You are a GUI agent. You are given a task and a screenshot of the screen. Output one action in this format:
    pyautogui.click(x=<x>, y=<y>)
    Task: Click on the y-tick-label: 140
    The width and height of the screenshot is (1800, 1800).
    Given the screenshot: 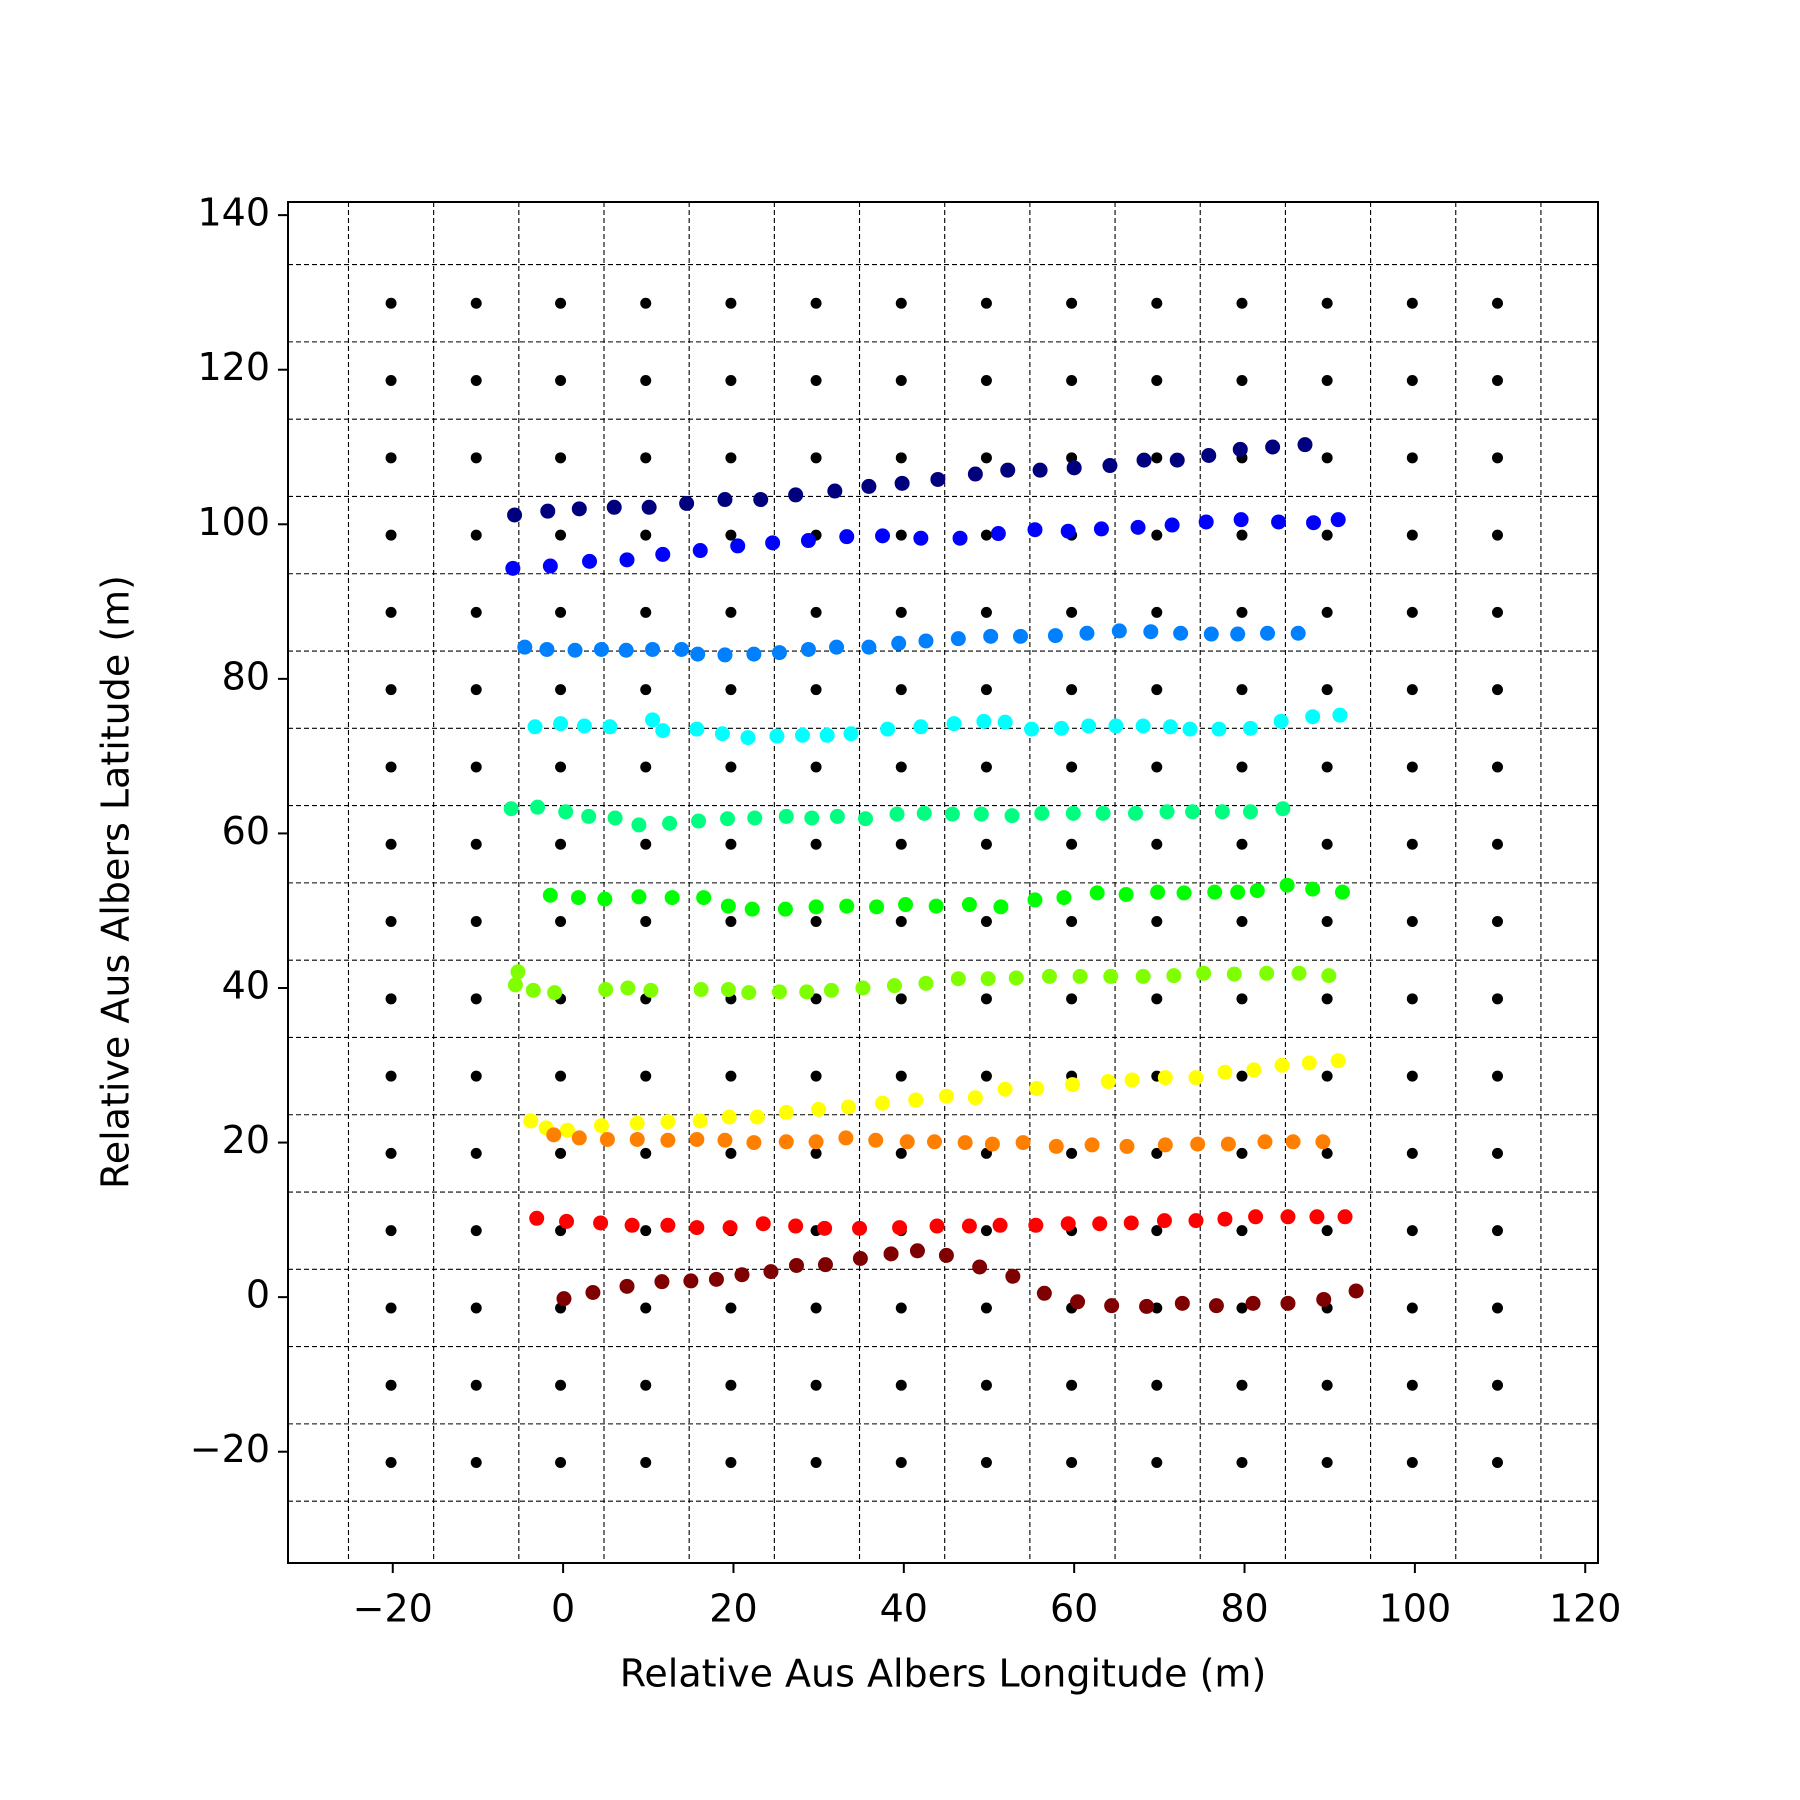 What is the action you would take?
    pyautogui.click(x=233, y=213)
    